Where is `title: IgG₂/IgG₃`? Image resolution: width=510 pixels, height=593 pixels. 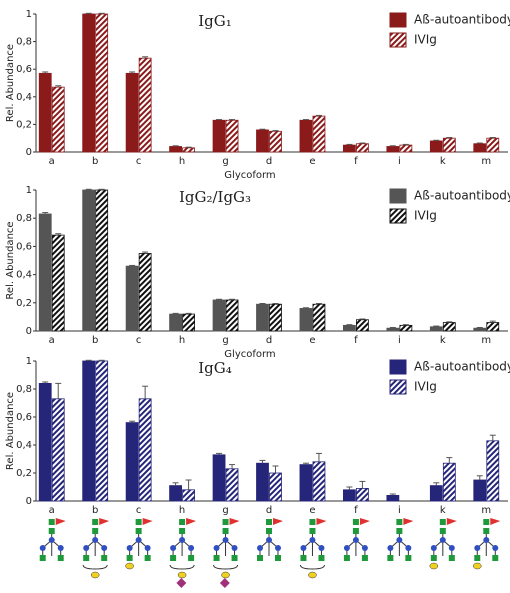 title: IgG₂/IgG₃ is located at coordinates (215, 197).